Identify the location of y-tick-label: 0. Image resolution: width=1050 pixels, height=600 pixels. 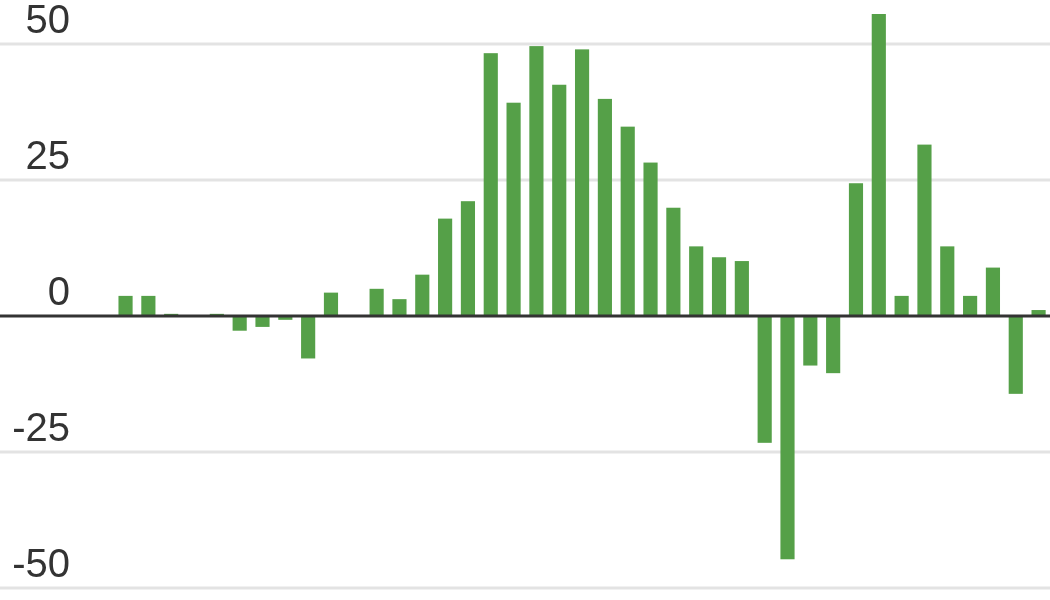
(58, 291).